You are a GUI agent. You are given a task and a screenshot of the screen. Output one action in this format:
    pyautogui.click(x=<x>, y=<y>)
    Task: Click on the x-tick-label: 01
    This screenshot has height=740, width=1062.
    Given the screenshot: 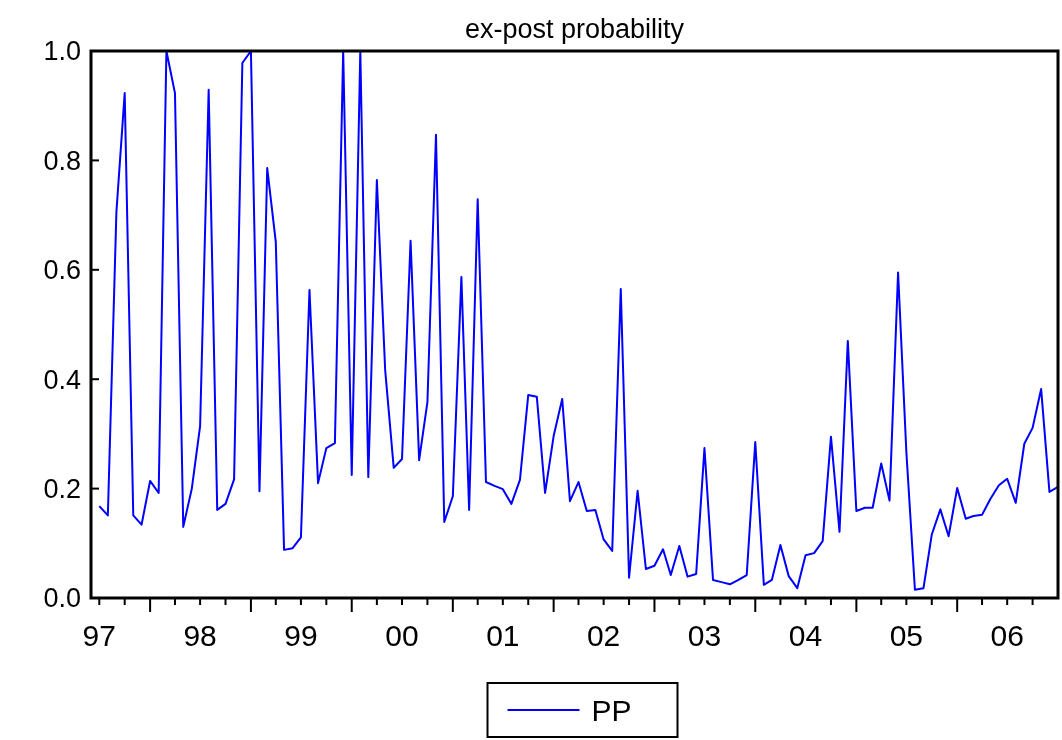 What is the action you would take?
    pyautogui.click(x=503, y=635)
    